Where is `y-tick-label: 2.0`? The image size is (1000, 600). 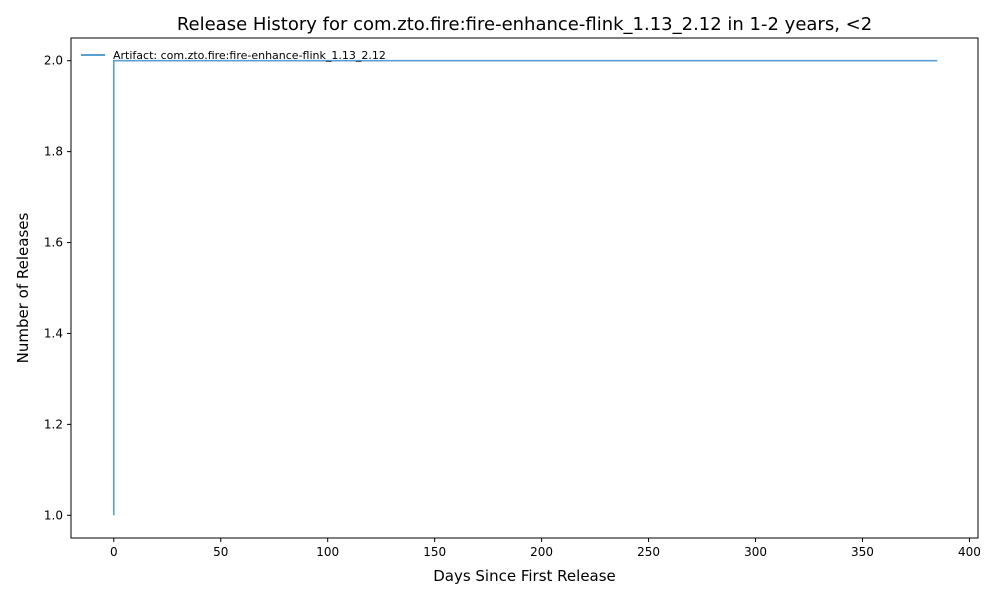 y-tick-label: 2.0 is located at coordinates (53, 61).